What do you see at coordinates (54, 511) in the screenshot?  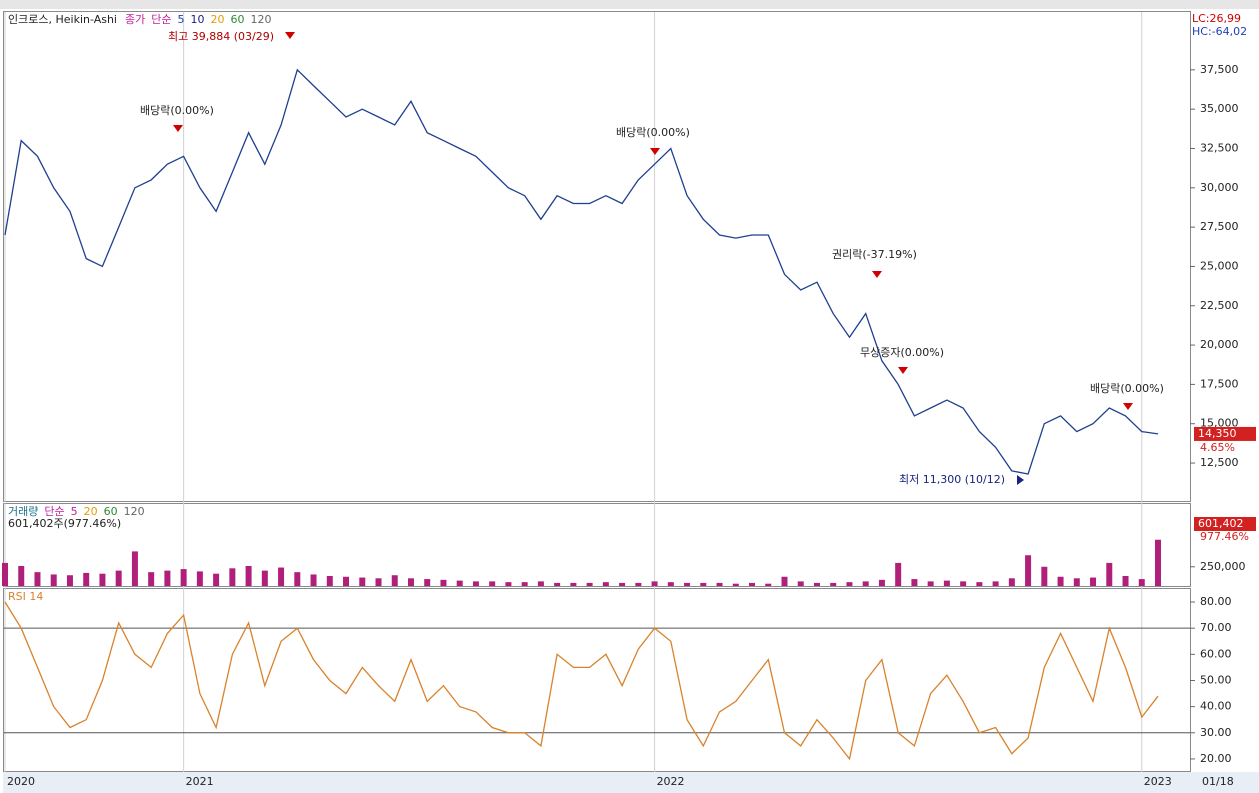 I see `legend-item: 단순` at bounding box center [54, 511].